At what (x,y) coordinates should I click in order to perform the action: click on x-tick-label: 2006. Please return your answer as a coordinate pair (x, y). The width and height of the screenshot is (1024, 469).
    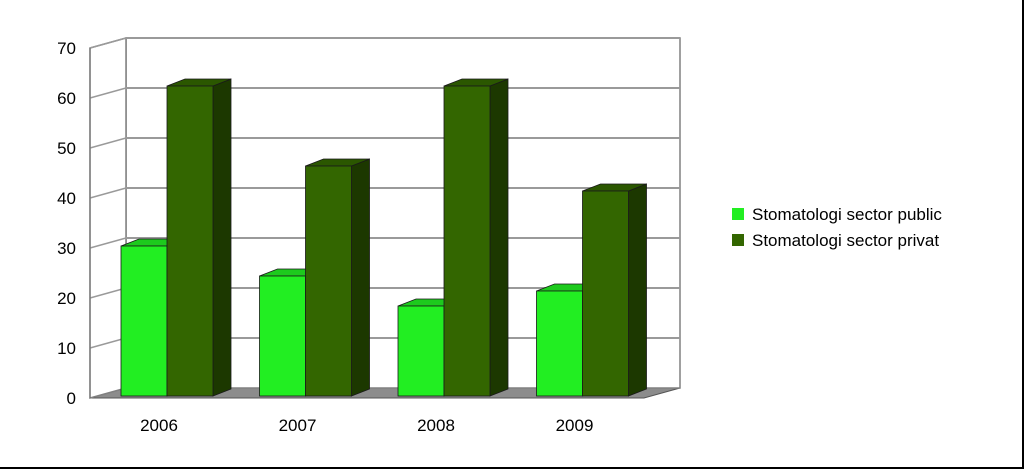
    Looking at the image, I should click on (159, 425).